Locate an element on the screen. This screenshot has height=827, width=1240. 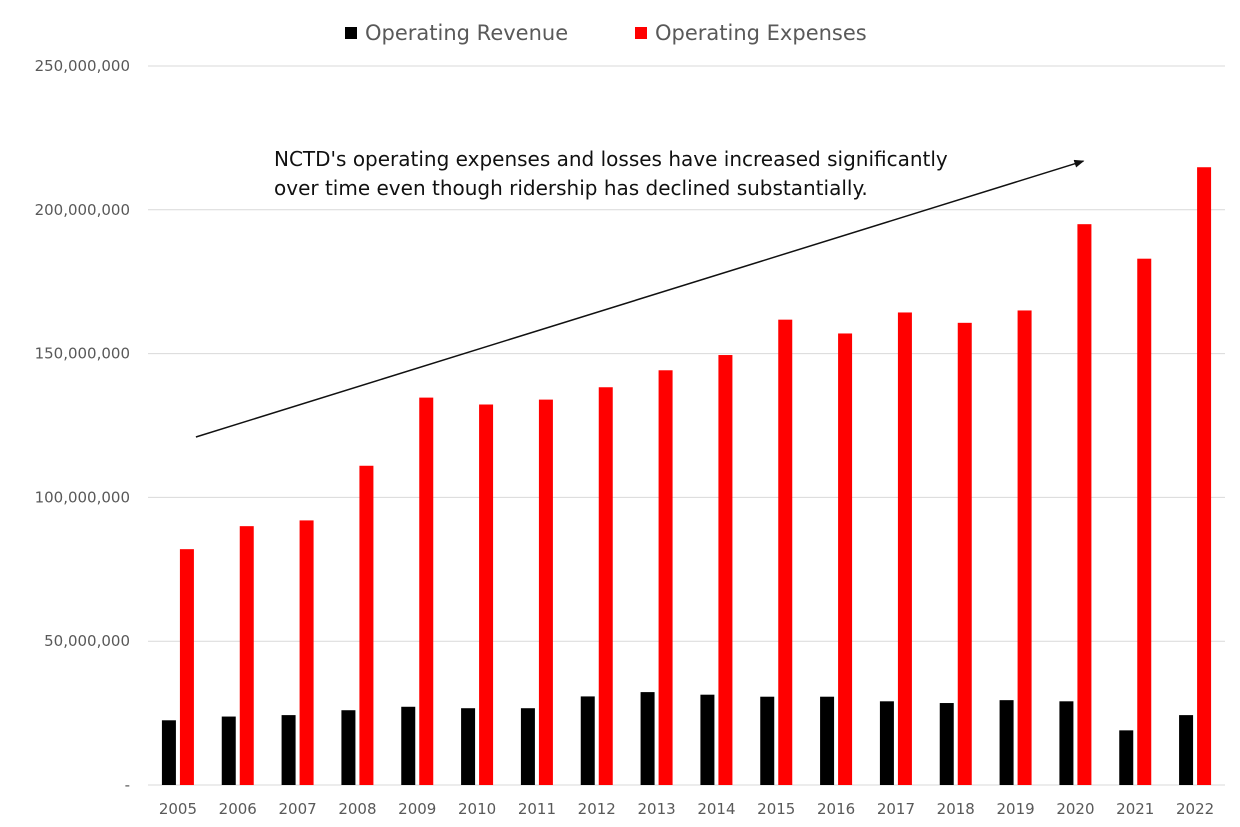
bar-operating-expenses-2012 is located at coordinates (605, 586).